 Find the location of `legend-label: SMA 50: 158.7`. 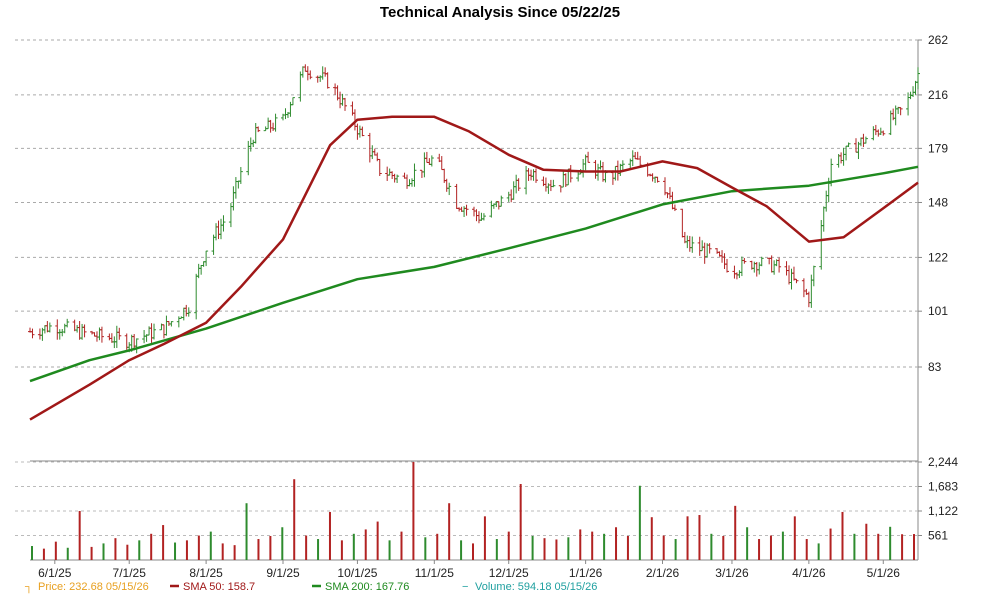

legend-label: SMA 50: 158.7 is located at coordinates (219, 587).